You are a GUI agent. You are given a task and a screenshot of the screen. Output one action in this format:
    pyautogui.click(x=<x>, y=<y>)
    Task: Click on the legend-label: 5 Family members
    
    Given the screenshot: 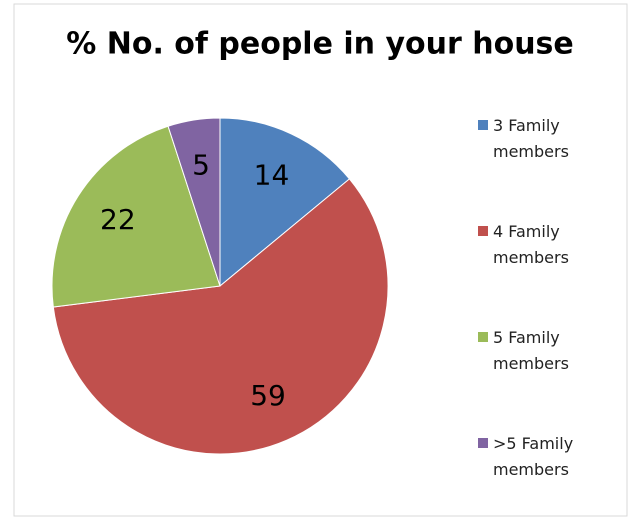 What is the action you would take?
    pyautogui.click(x=531, y=350)
    